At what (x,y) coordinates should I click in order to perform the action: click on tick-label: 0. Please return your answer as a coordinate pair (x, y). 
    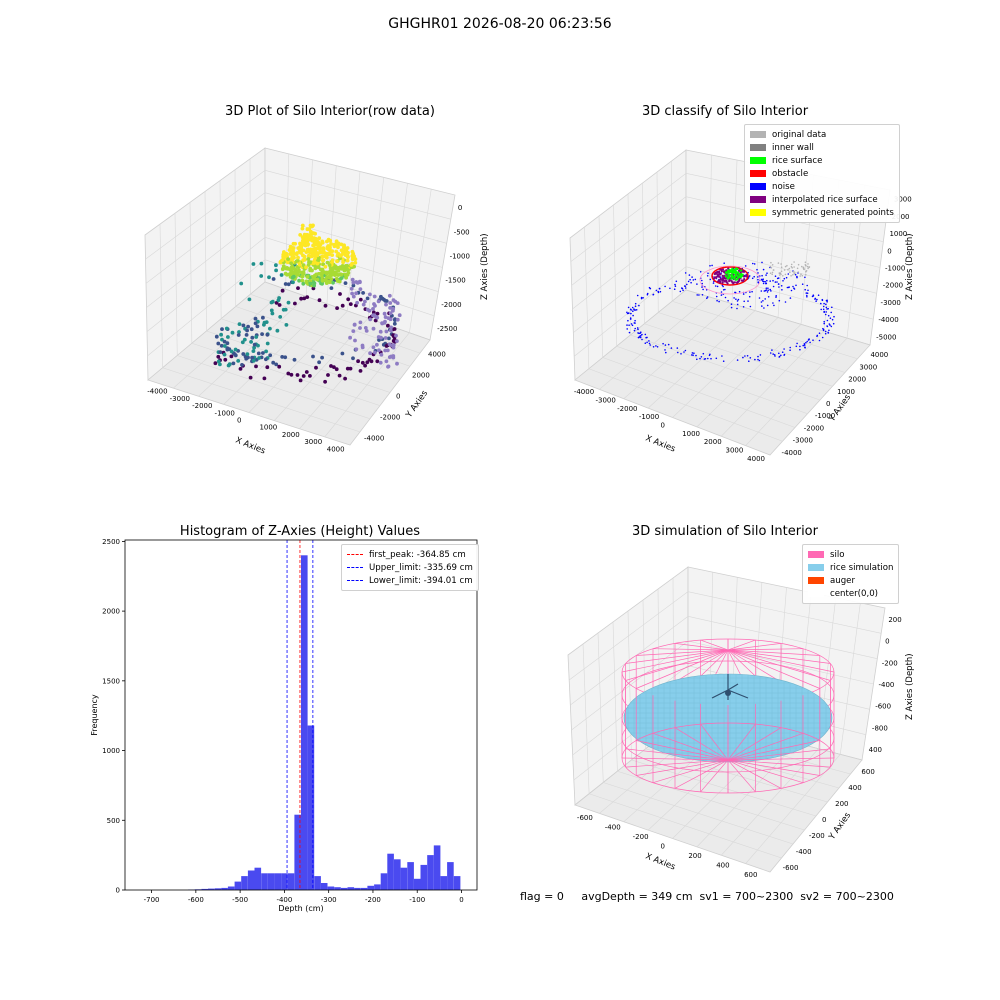
    Looking at the image, I should click on (889, 251).